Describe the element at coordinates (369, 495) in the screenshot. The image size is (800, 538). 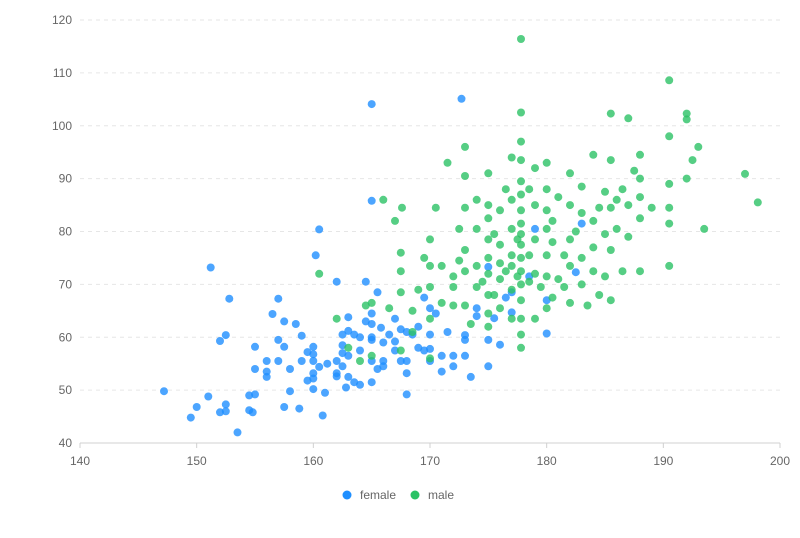
I see `legend-item-female: female` at that location.